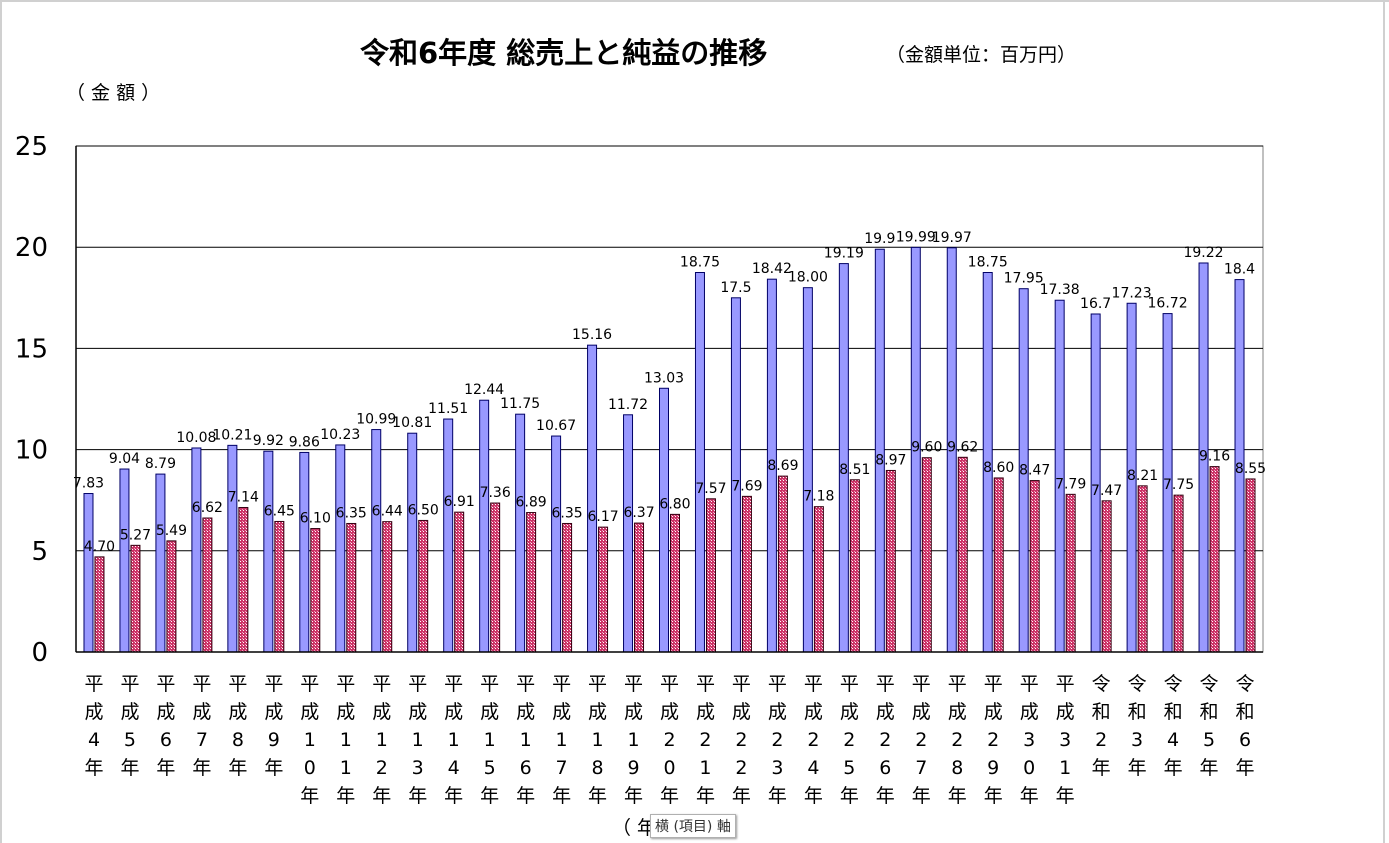 The width and height of the screenshot is (1389, 843). What do you see at coordinates (998, 468) in the screenshot?
I see `profit-data-label: 8.60` at bounding box center [998, 468].